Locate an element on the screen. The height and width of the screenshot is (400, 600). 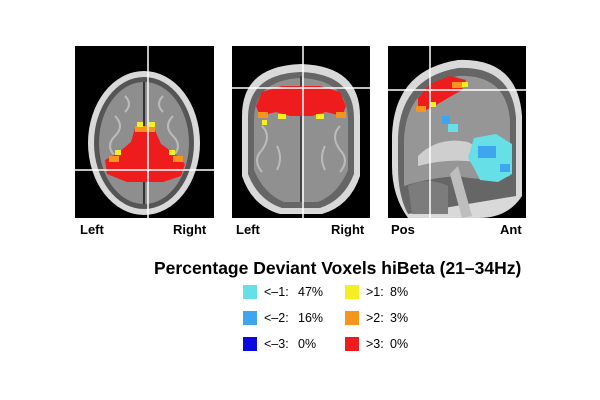
legend-item-neg3: <–3: 0% is located at coordinates (279, 344).